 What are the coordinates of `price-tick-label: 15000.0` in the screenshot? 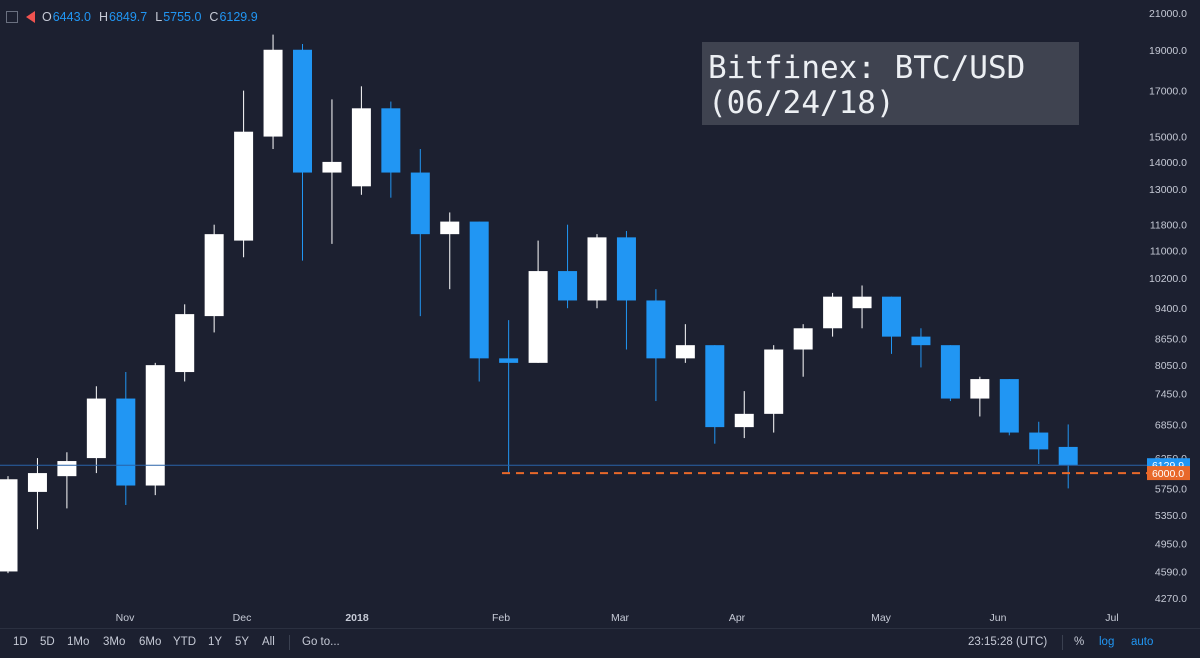 It's located at (1168, 138).